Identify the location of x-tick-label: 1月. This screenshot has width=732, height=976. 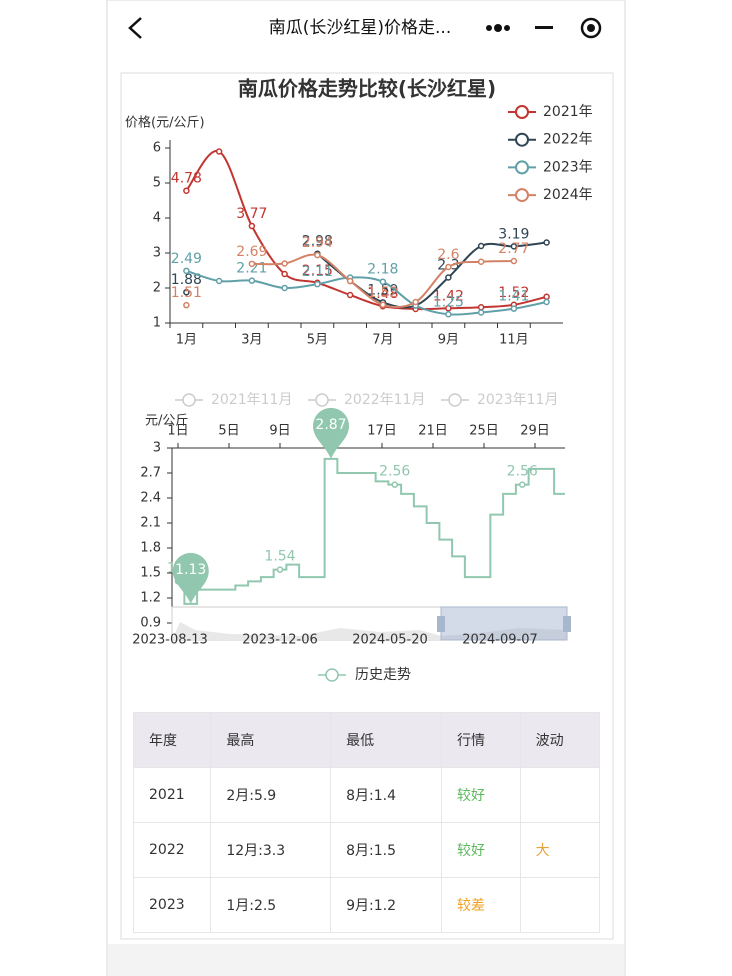
(186, 340).